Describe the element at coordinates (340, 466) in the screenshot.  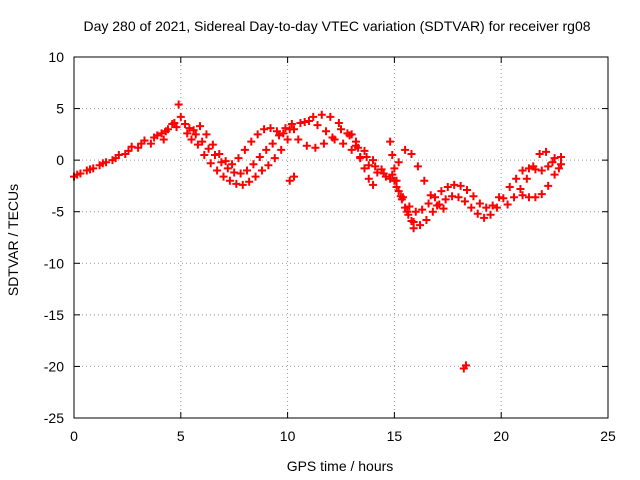
I see `x-axis-label: GPS time / hours` at that location.